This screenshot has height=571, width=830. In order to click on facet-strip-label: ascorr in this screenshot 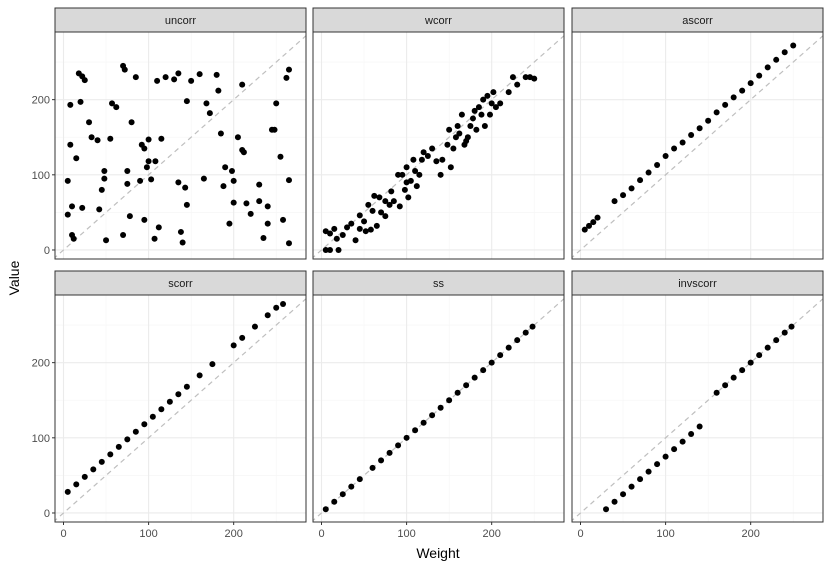, I will do `click(697, 21)`.